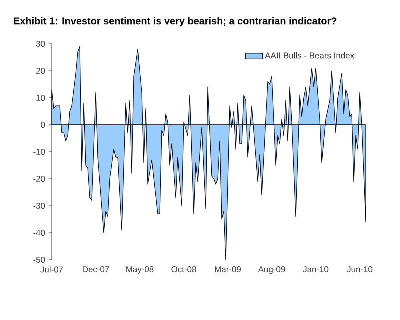 The image size is (400, 320). What do you see at coordinates (43, 125) in the screenshot?
I see `y-tick-label: 0` at bounding box center [43, 125].